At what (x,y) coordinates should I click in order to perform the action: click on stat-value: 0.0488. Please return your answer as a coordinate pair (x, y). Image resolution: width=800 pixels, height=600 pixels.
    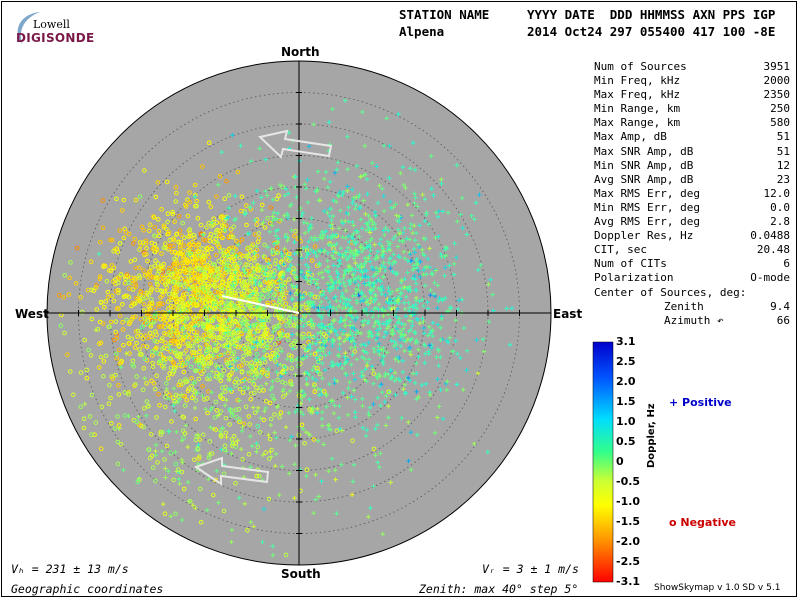
    Looking at the image, I should click on (770, 236).